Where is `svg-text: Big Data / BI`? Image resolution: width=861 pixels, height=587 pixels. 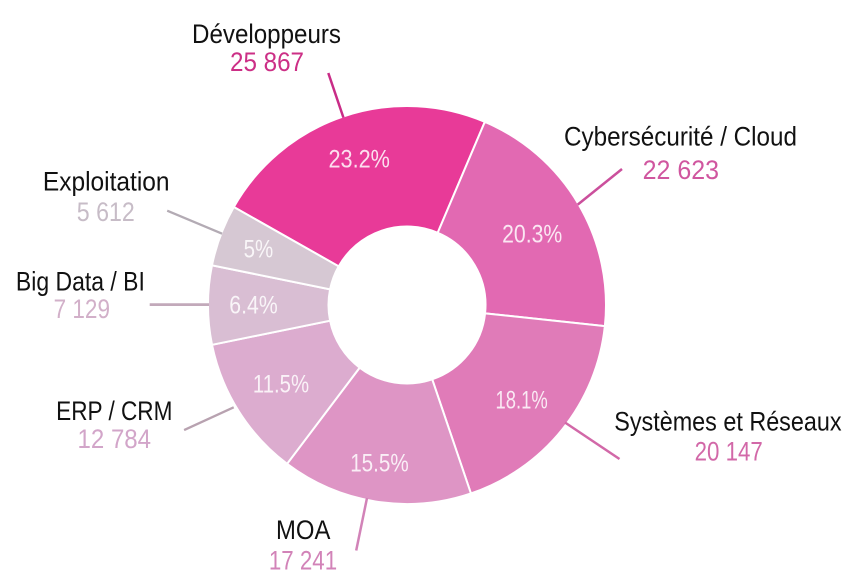
svg-text: Big Data / BI is located at coordinates (80, 281).